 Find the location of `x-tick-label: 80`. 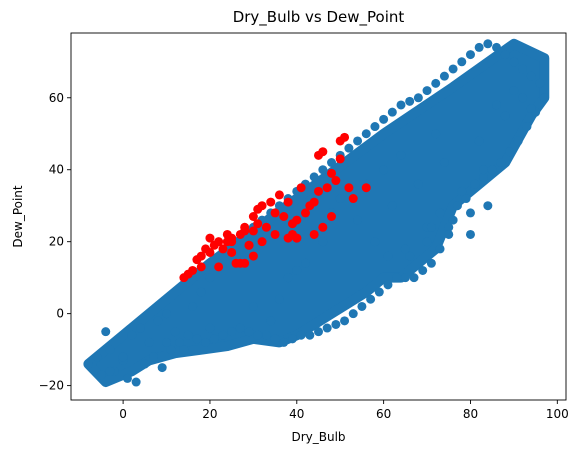

x-tick-label: 80 is located at coordinates (470, 414).